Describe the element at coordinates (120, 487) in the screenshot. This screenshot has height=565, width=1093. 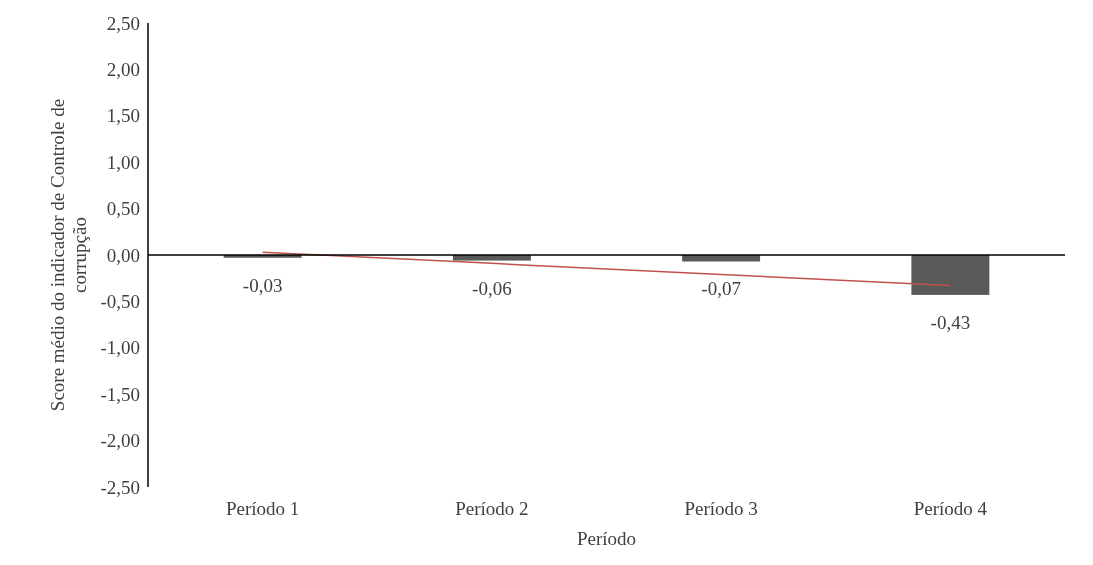
I see `y-tick-label: -2,50` at that location.